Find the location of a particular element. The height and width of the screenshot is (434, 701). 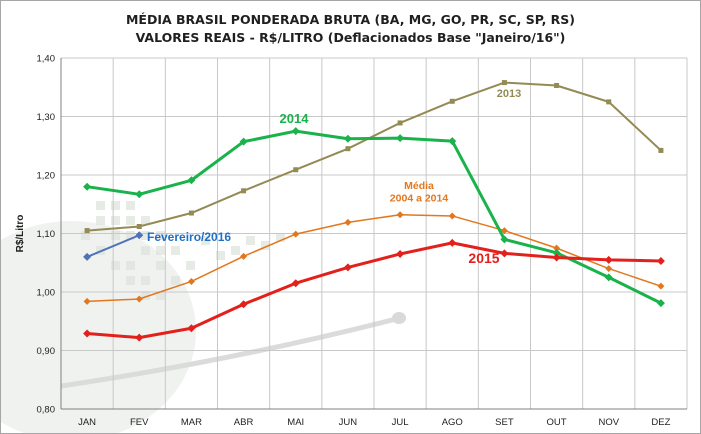

y-tick-label: 1,20 is located at coordinates (46, 176).